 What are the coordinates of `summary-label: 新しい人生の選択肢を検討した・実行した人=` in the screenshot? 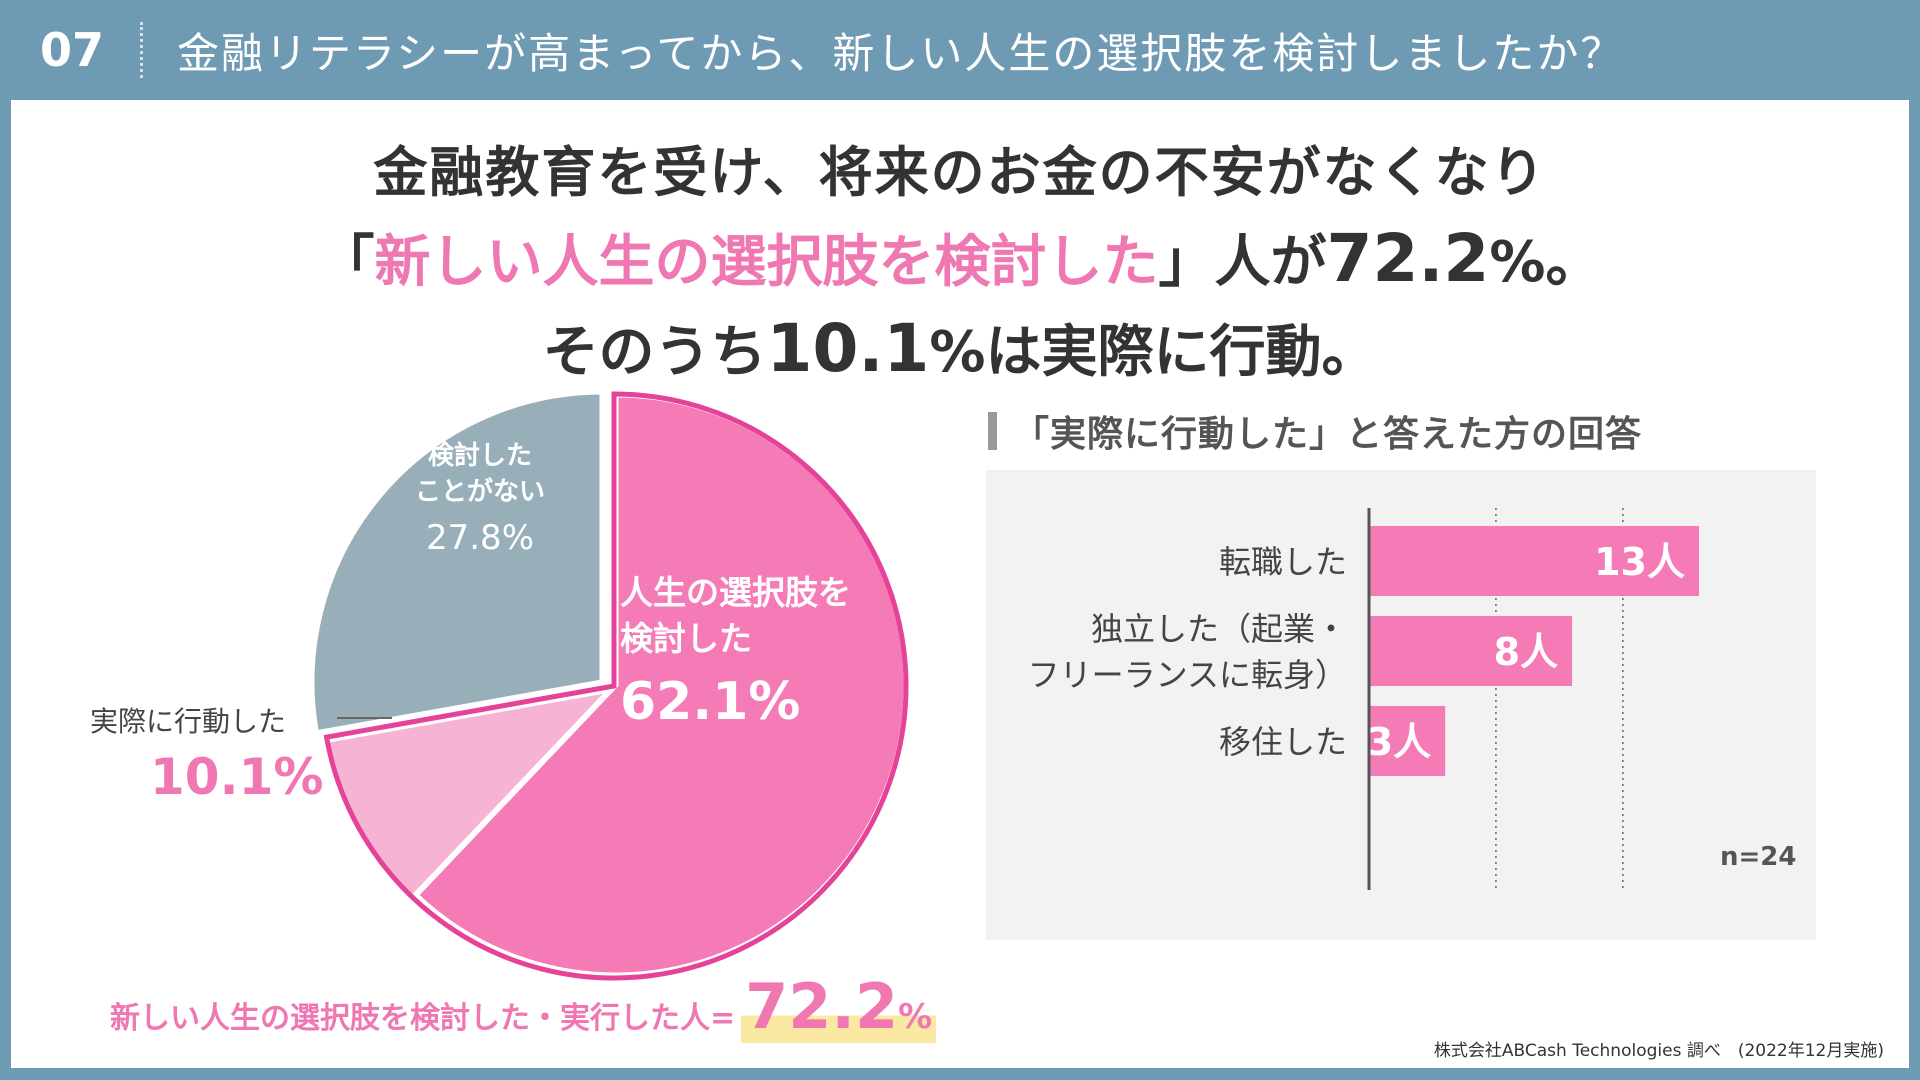 It's located at (423, 1018).